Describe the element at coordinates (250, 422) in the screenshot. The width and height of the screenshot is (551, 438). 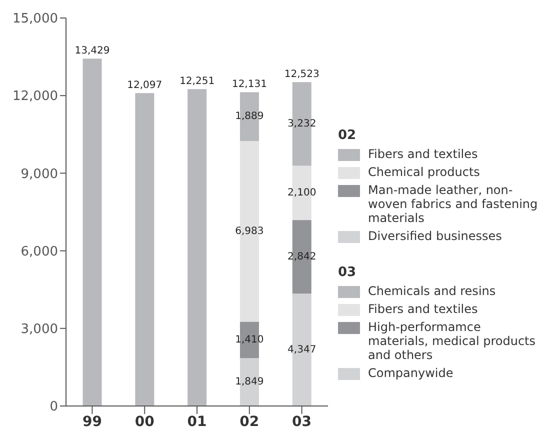
I see `x-tick-label: 02` at that location.